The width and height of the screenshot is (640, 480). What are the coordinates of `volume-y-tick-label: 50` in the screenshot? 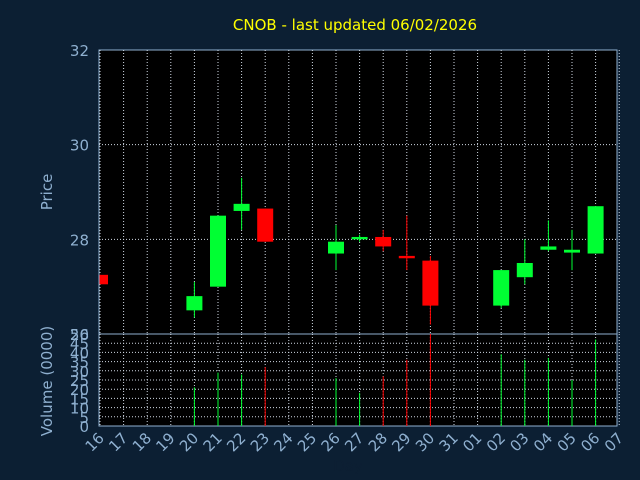 It's located at (79, 335).